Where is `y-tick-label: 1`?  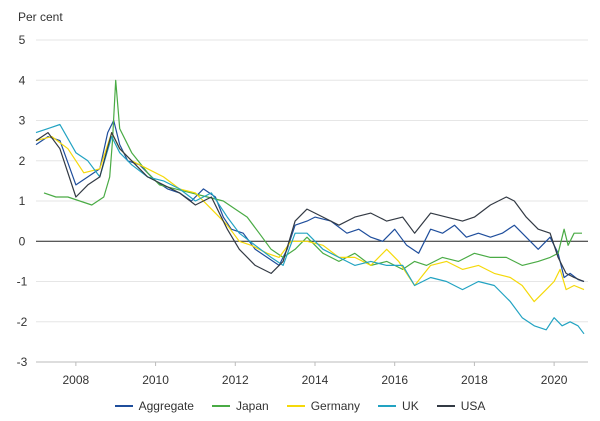
y-tick-label: 1 is located at coordinates (22, 201).